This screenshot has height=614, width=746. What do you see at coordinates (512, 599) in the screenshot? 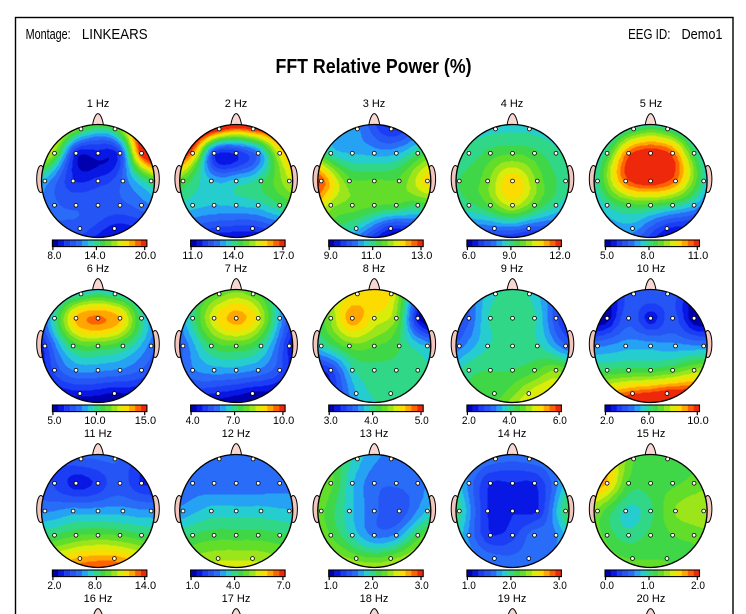
I see `svg-text: 19 Hz` at bounding box center [512, 599].